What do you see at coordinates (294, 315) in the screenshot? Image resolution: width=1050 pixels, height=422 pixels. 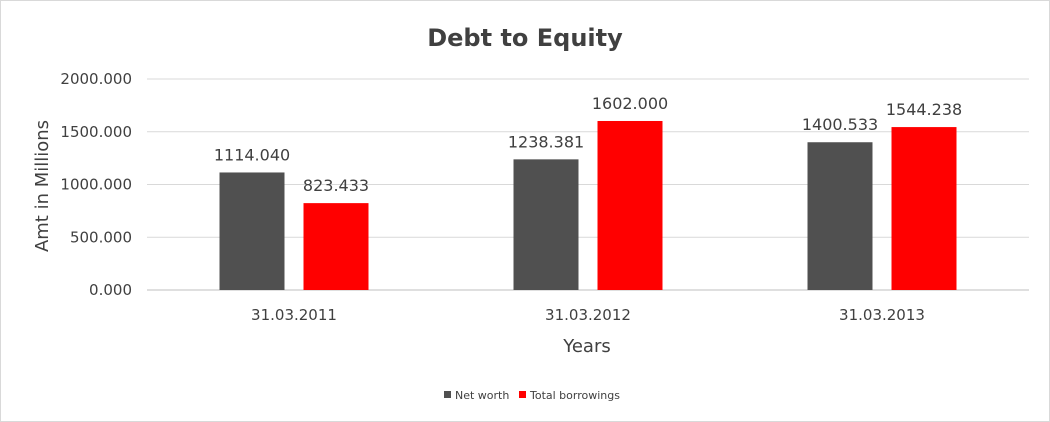 I see `x-tick-label: 31.03.2011` at bounding box center [294, 315].